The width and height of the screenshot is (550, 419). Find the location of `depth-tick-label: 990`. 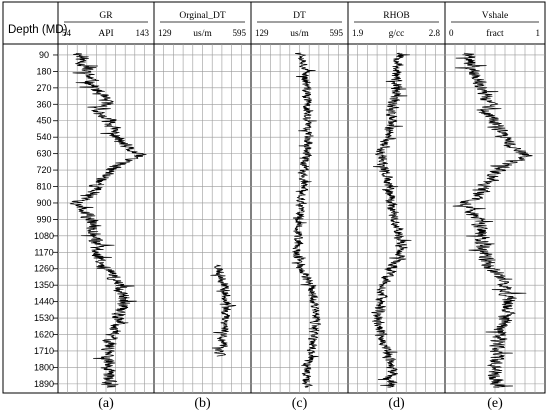

depth-tick-label: 990 is located at coordinates (43, 219).